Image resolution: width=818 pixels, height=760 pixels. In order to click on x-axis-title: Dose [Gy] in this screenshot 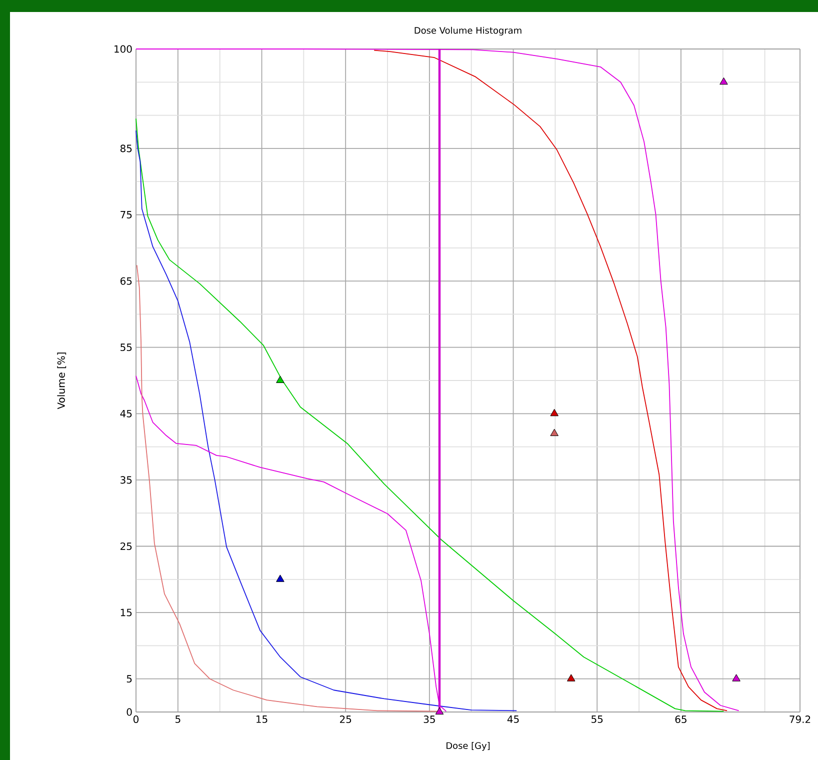, I will do `click(468, 746)`.